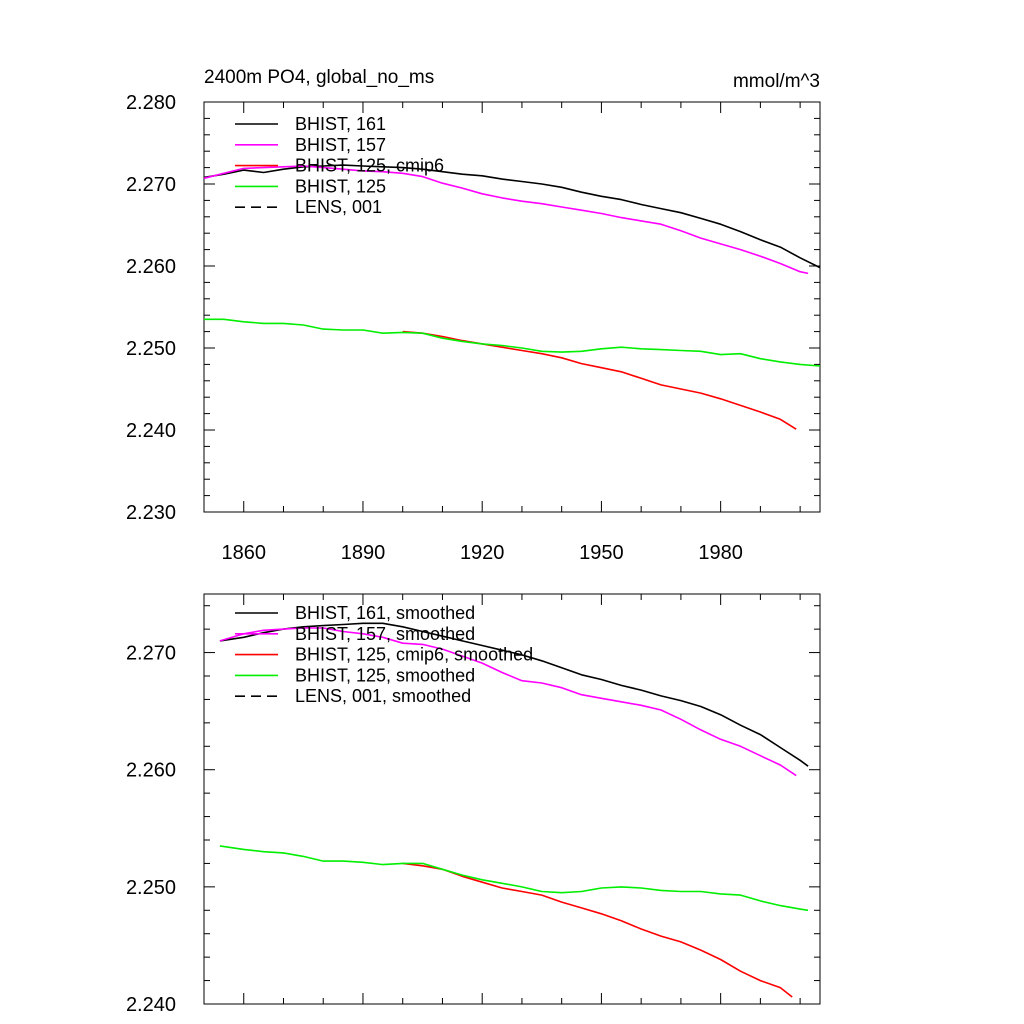 This screenshot has height=1024, width=1024. What do you see at coordinates (243, 553) in the screenshot?
I see `x-tick-label: 1860` at bounding box center [243, 553].